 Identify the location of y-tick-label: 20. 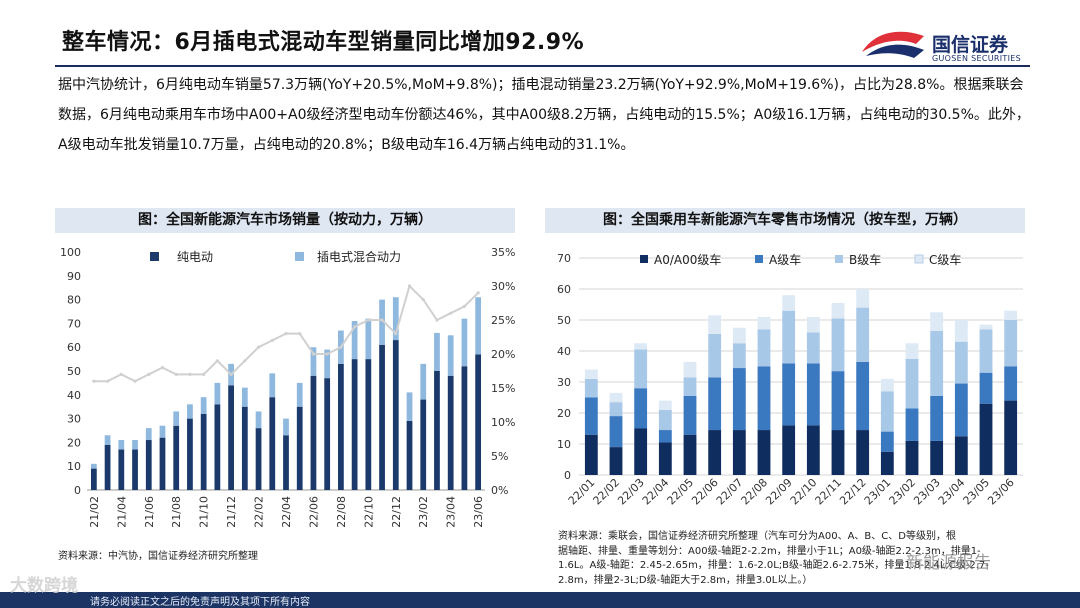
(74, 442).